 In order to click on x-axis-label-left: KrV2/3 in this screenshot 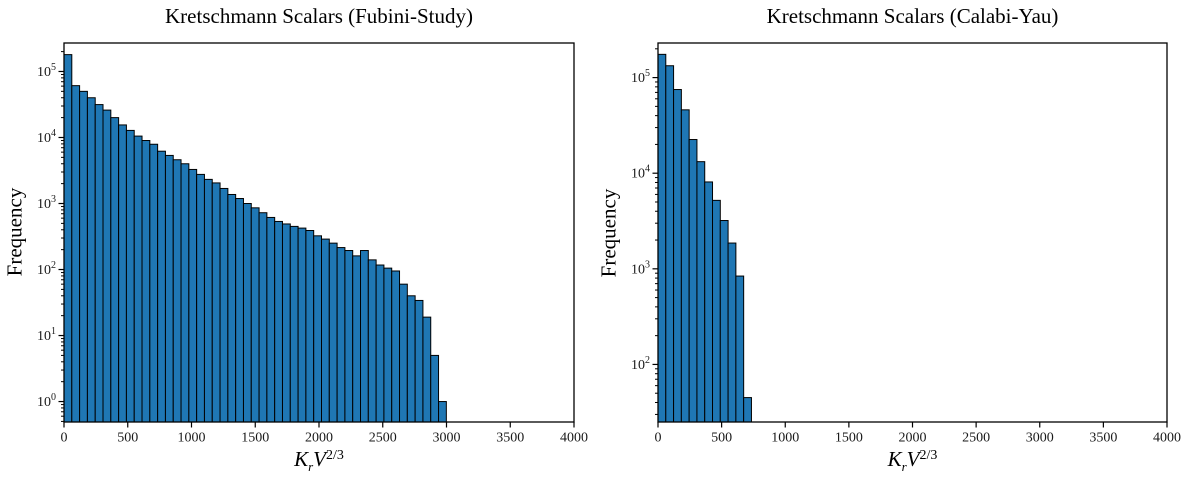, I will do `click(319, 463)`.